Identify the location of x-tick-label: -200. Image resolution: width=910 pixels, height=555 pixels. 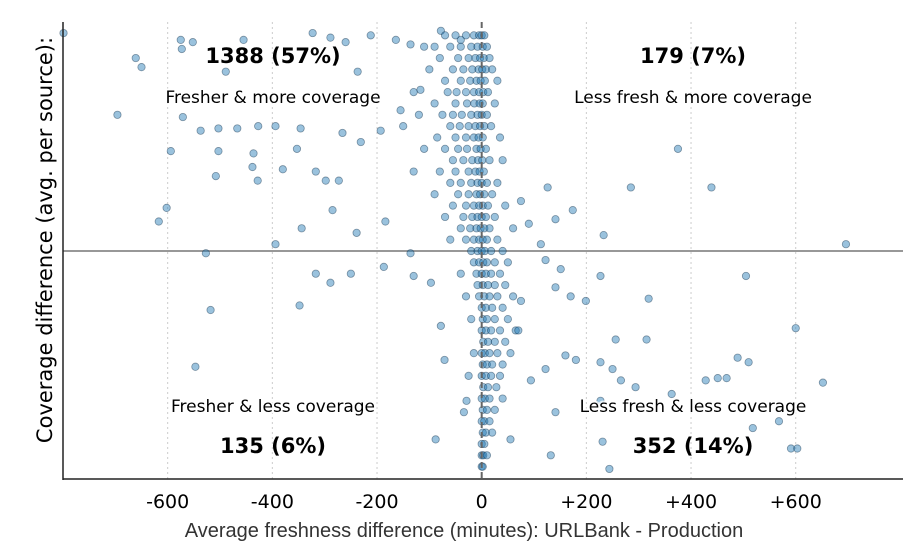
(376, 502).